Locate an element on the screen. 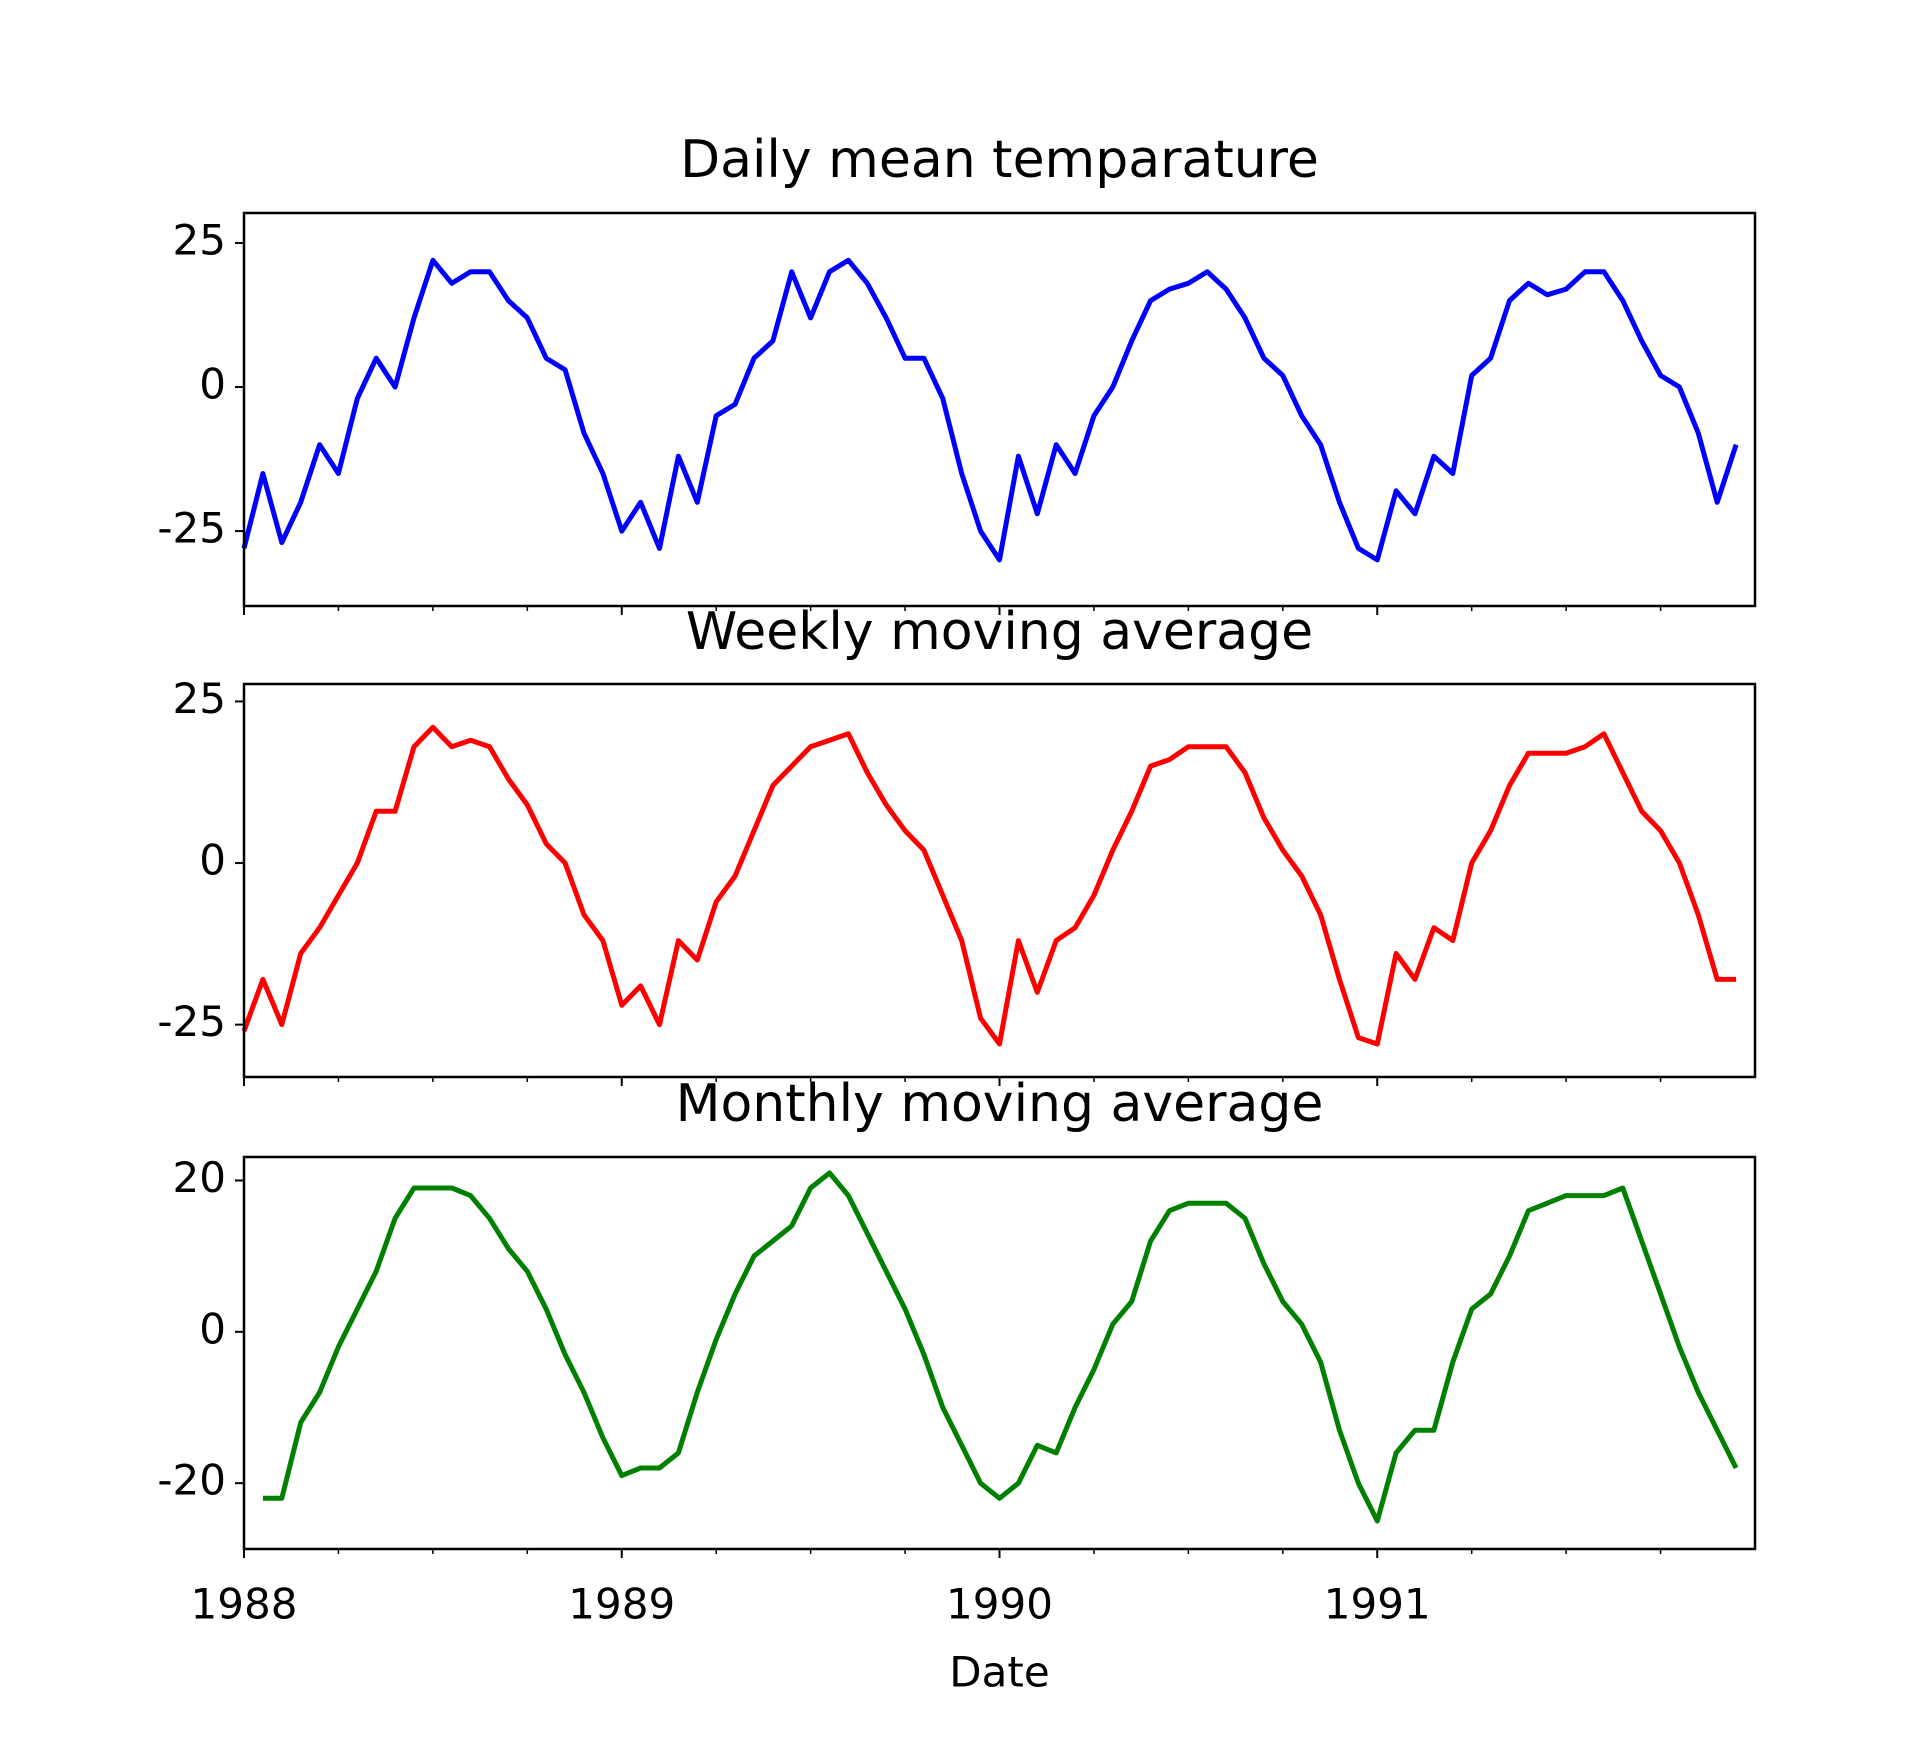 This screenshot has width=1925, height=1750. y-tick-label: -20 is located at coordinates (191, 1480).